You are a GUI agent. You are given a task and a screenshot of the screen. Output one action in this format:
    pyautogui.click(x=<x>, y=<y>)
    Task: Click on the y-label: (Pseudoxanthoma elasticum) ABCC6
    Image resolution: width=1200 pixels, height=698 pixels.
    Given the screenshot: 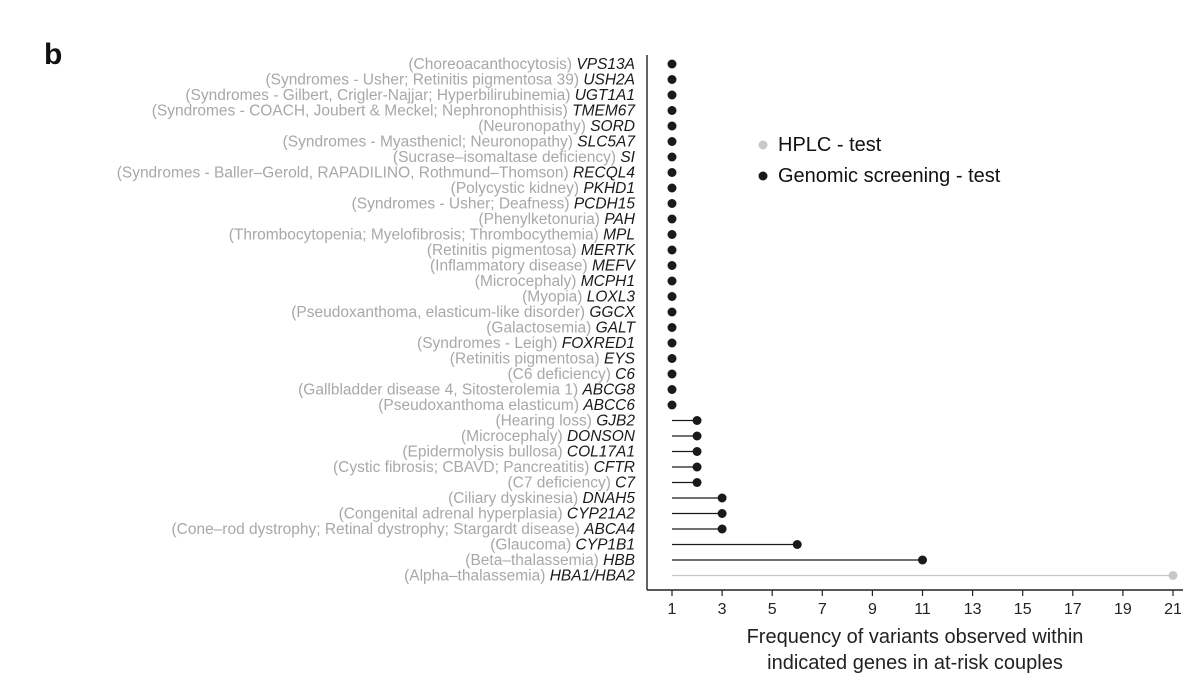 What is the action you would take?
    pyautogui.click(x=506, y=405)
    